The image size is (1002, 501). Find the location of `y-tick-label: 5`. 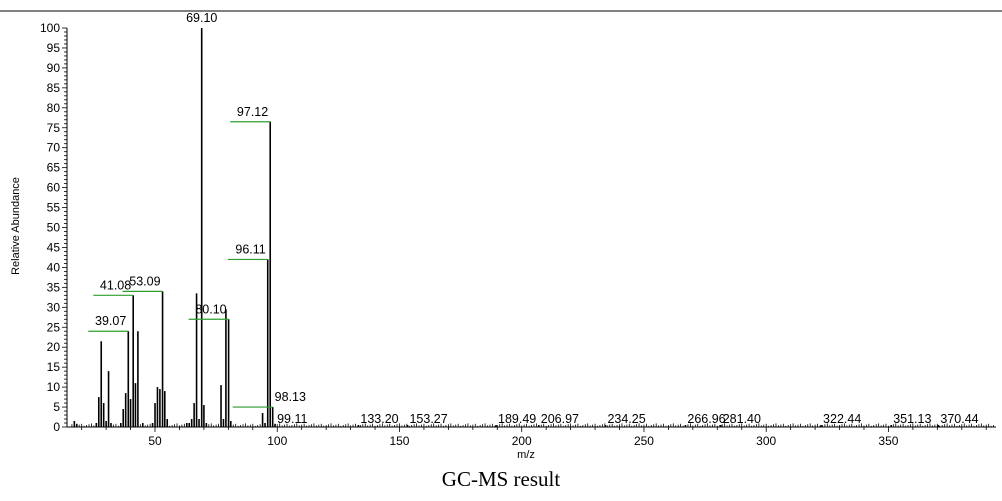

y-tick-label: 5 is located at coordinates (56, 407).